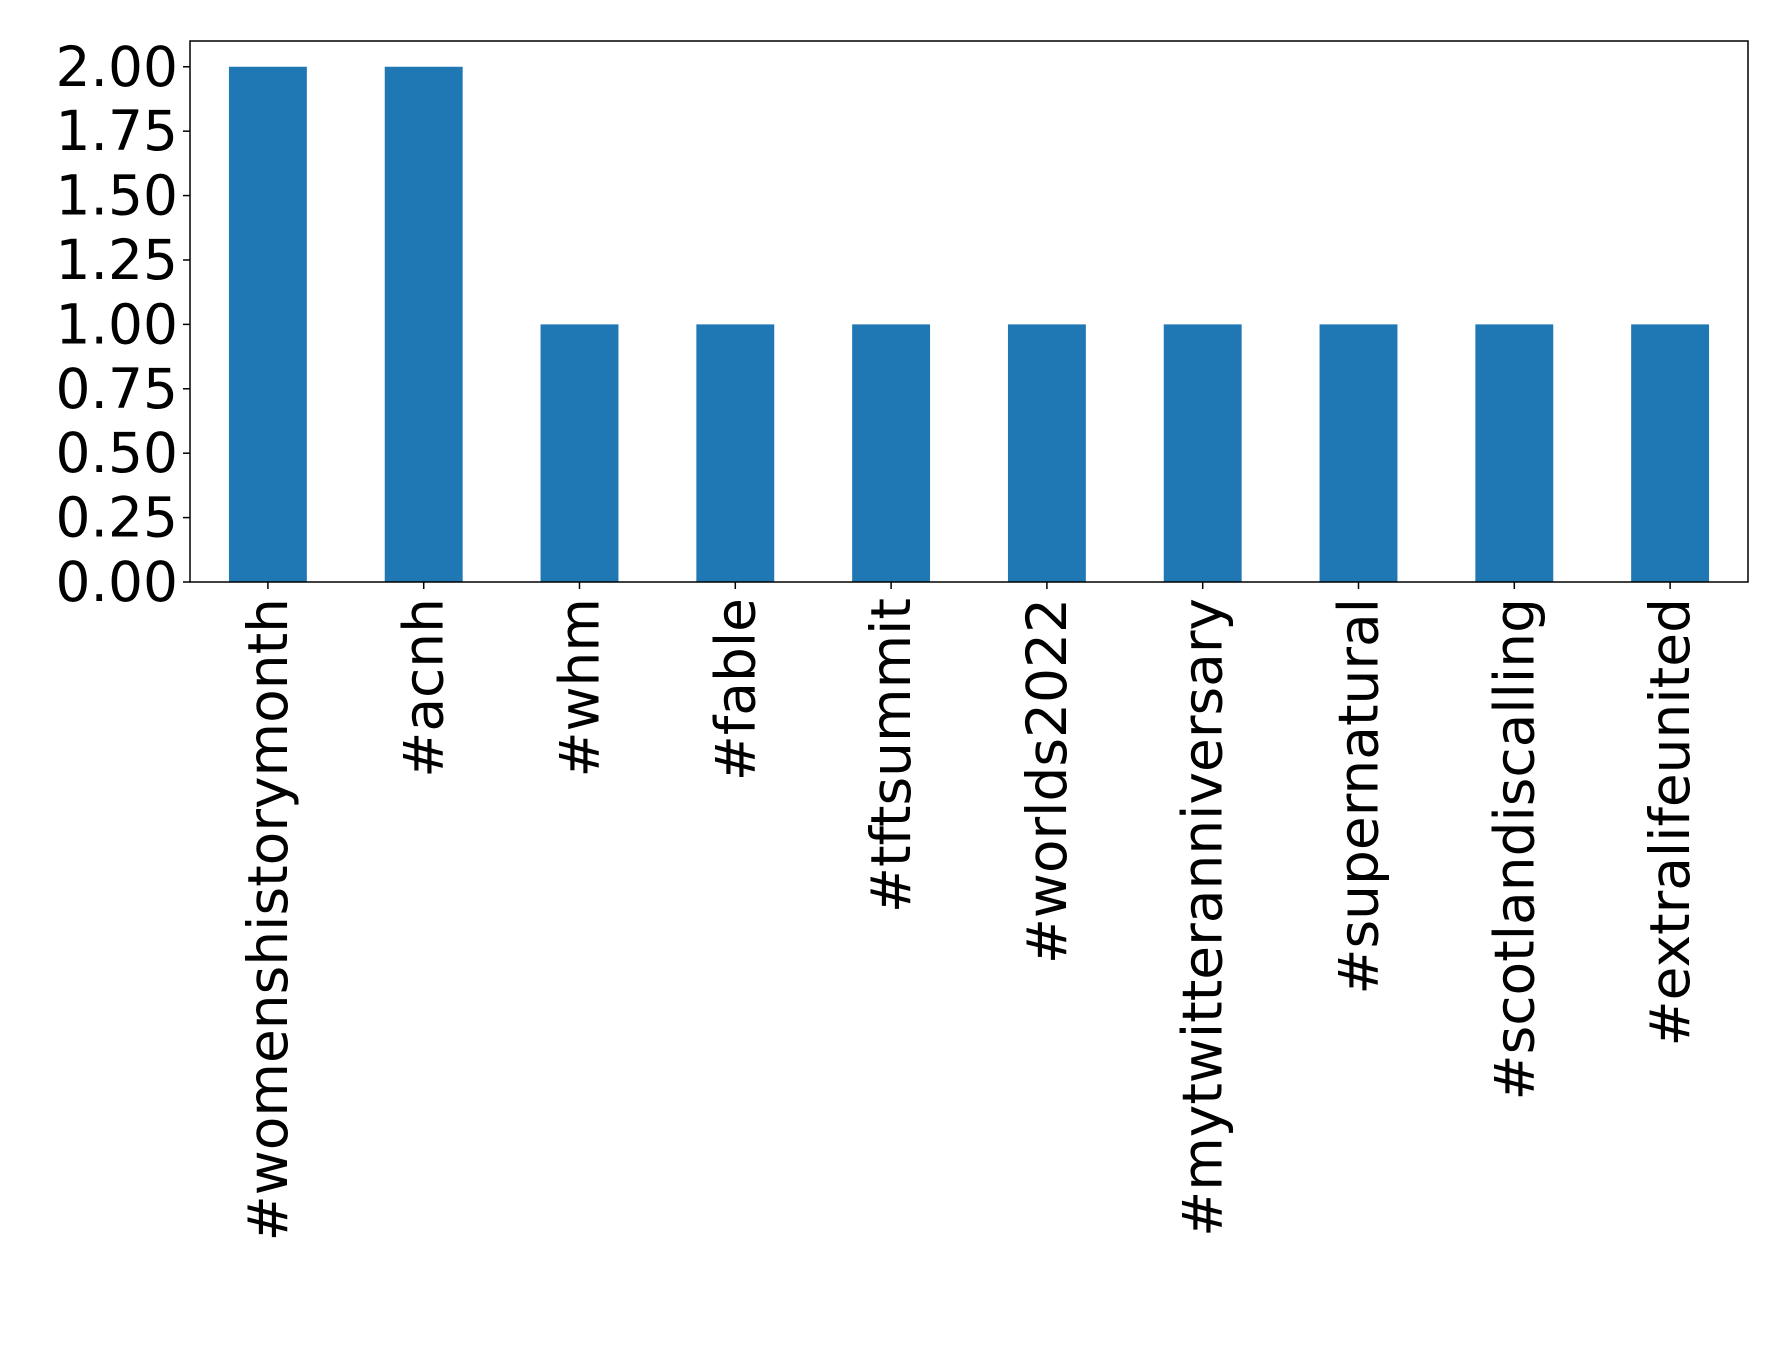 Image resolution: width=1778 pixels, height=1359 pixels. What do you see at coordinates (1047, 781) in the screenshot?
I see `x-tick-label: #worlds2022` at bounding box center [1047, 781].